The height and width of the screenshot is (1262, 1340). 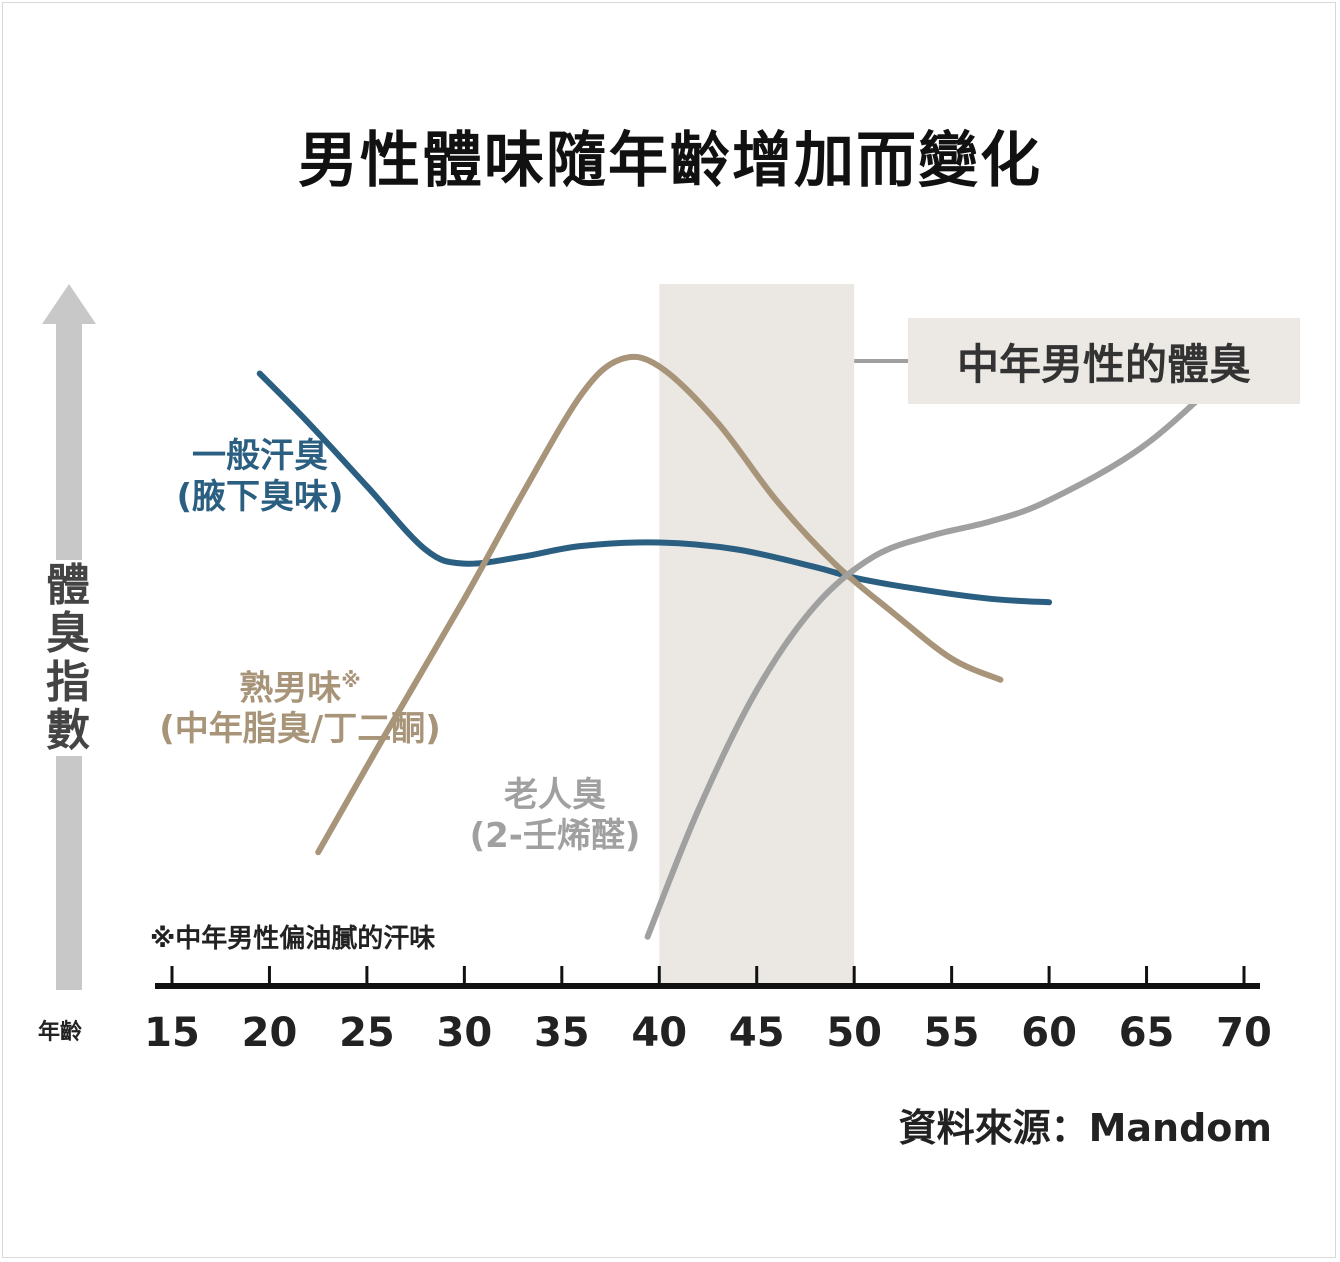 What do you see at coordinates (562, 1033) in the screenshot?
I see `x-tick-label: 35` at bounding box center [562, 1033].